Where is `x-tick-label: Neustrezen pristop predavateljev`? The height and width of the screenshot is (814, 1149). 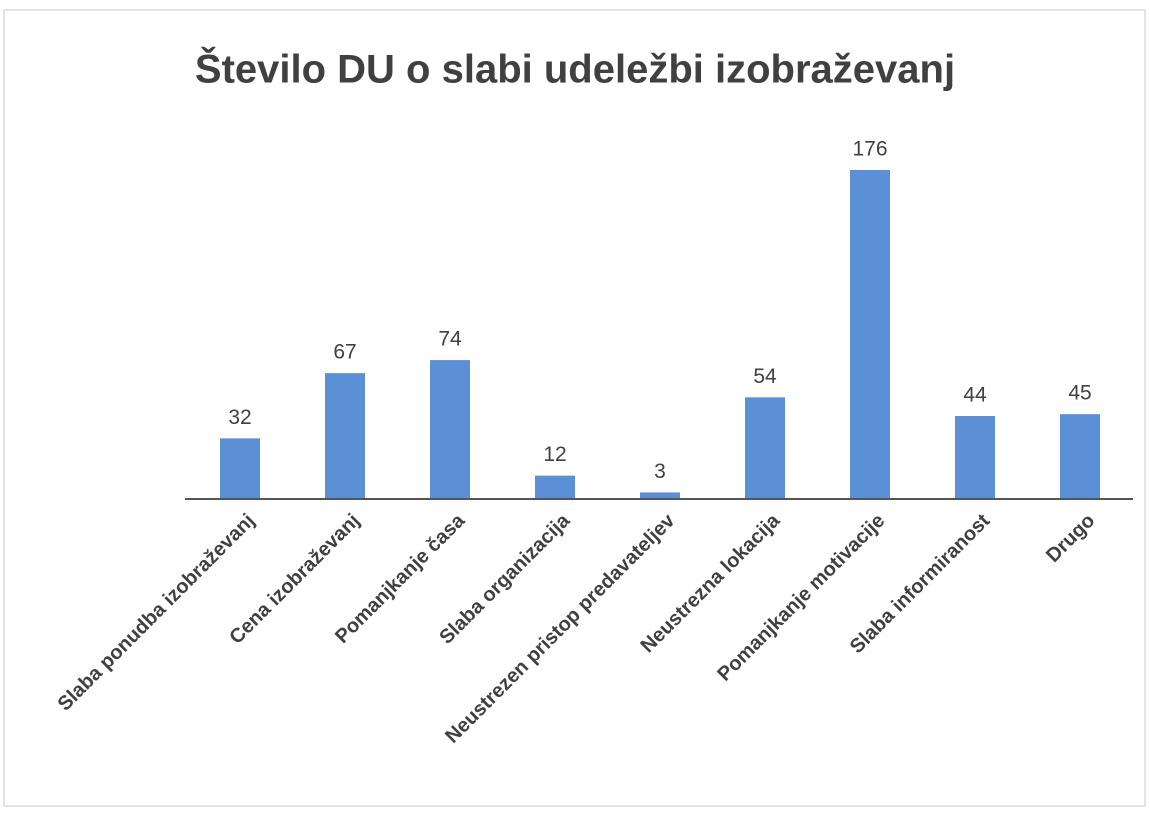
x-tick-label: Neustrezen pristop predavateljev is located at coordinates (560, 628).